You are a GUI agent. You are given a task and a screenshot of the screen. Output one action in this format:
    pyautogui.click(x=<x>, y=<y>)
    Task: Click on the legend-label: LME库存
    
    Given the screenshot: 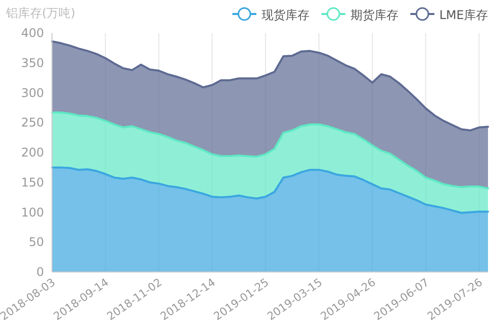 What is the action you would take?
    pyautogui.click(x=463, y=15)
    